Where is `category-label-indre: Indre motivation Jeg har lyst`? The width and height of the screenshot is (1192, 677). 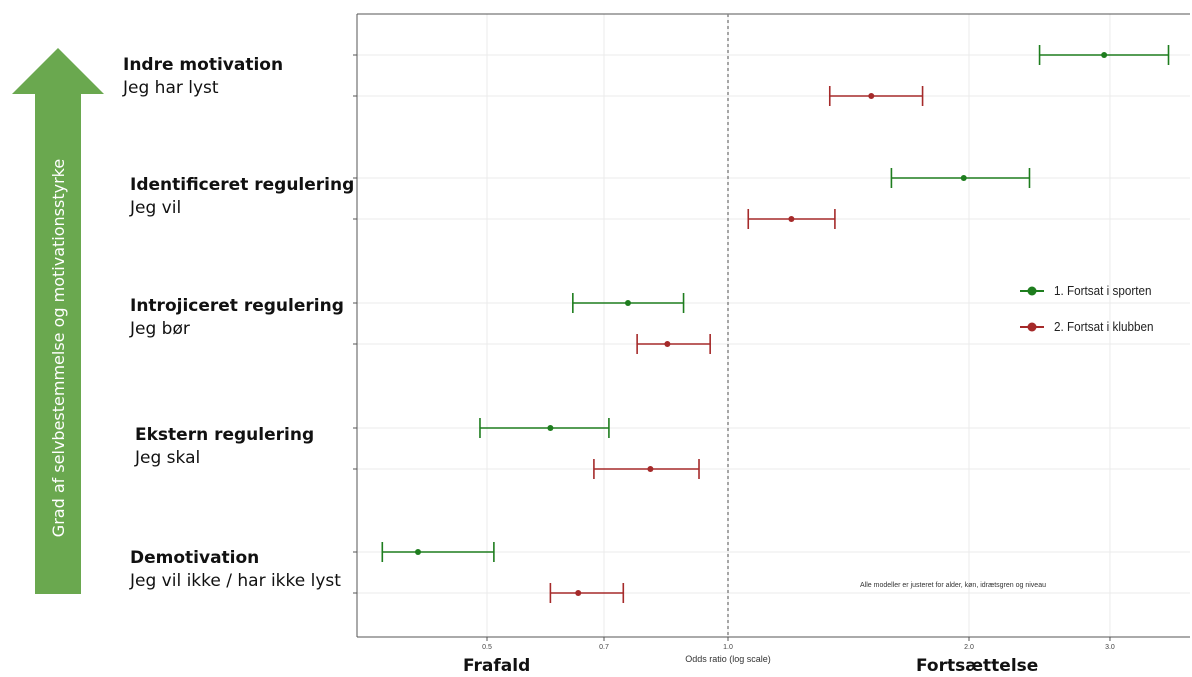 category-label-indre: Indre motivation Jeg har lyst is located at coordinates (203, 77).